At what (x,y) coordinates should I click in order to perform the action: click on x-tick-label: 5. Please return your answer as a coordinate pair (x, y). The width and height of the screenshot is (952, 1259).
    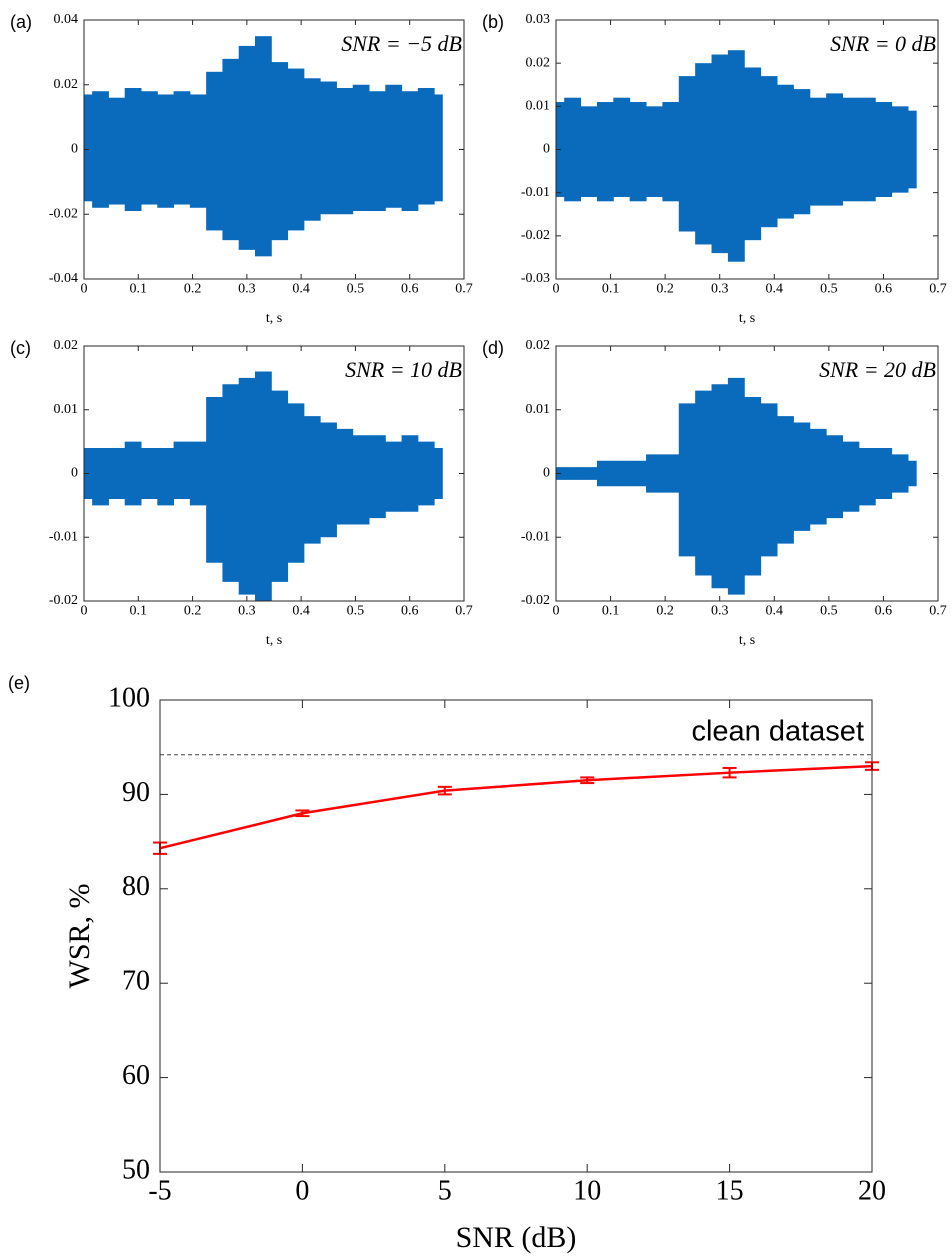
    Looking at the image, I should click on (445, 1190).